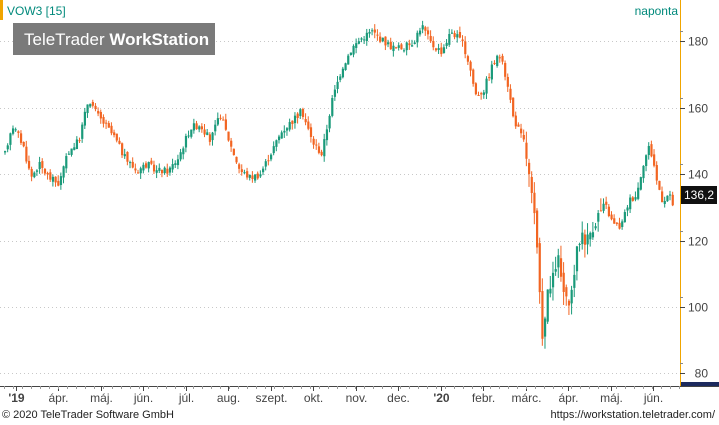 The height and width of the screenshot is (425, 719). I want to click on symbol-label: VOW3 [15], so click(36, 11).